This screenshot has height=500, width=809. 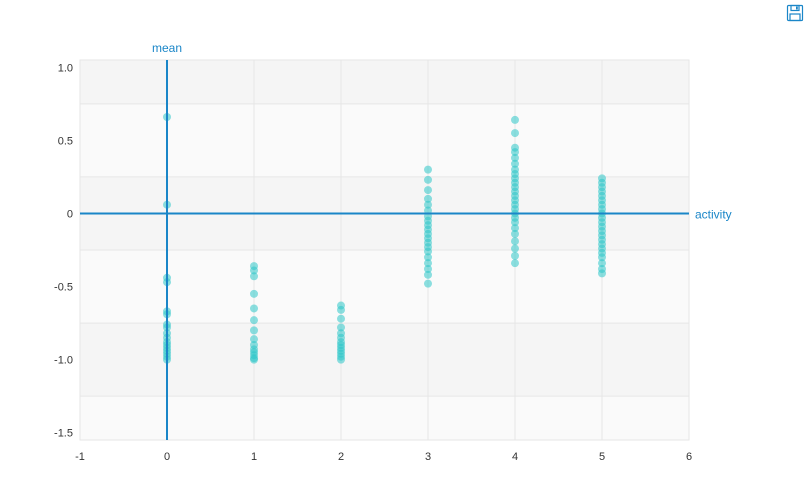 I want to click on x-axis-label: activity, so click(x=713, y=214).